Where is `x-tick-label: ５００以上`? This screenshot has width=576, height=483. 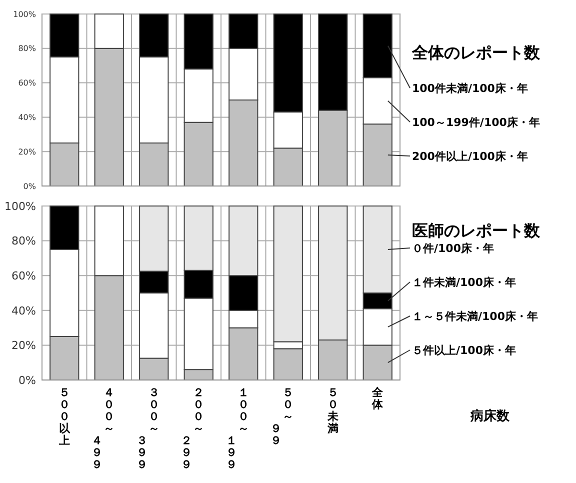 x-tick-label: ５００以上 is located at coordinates (64, 416).